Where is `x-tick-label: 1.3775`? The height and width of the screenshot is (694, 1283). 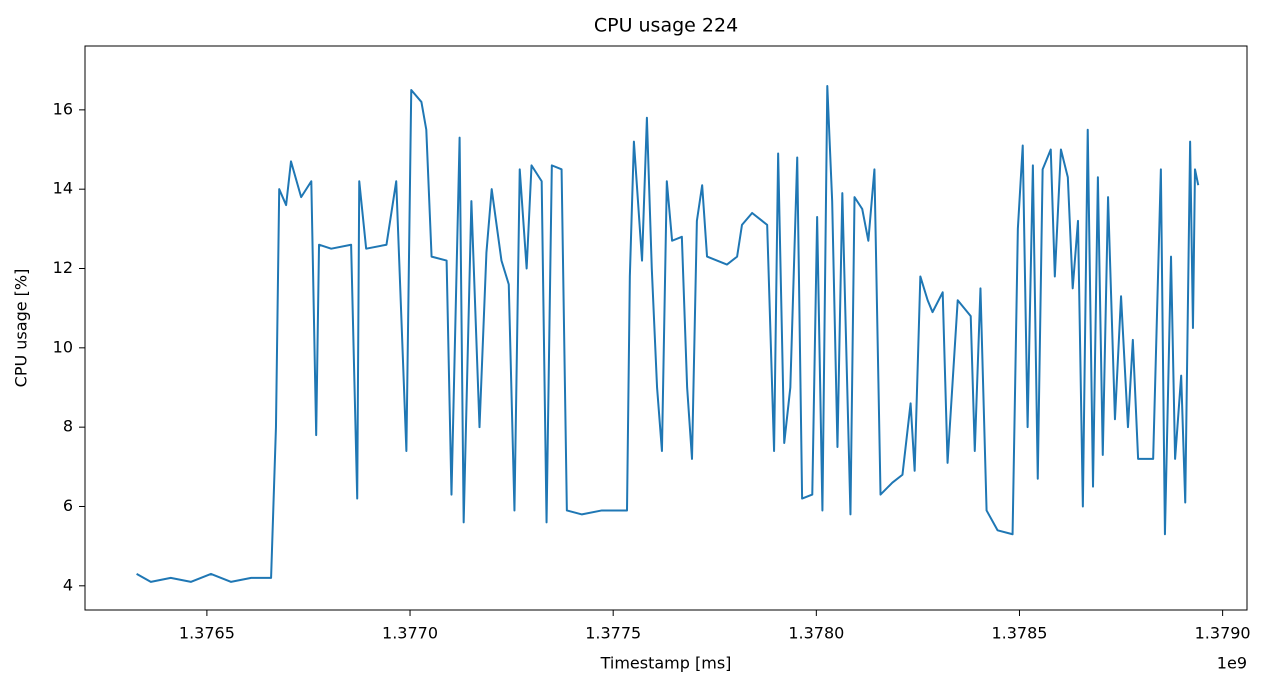 x-tick-label: 1.3775 is located at coordinates (613, 633).